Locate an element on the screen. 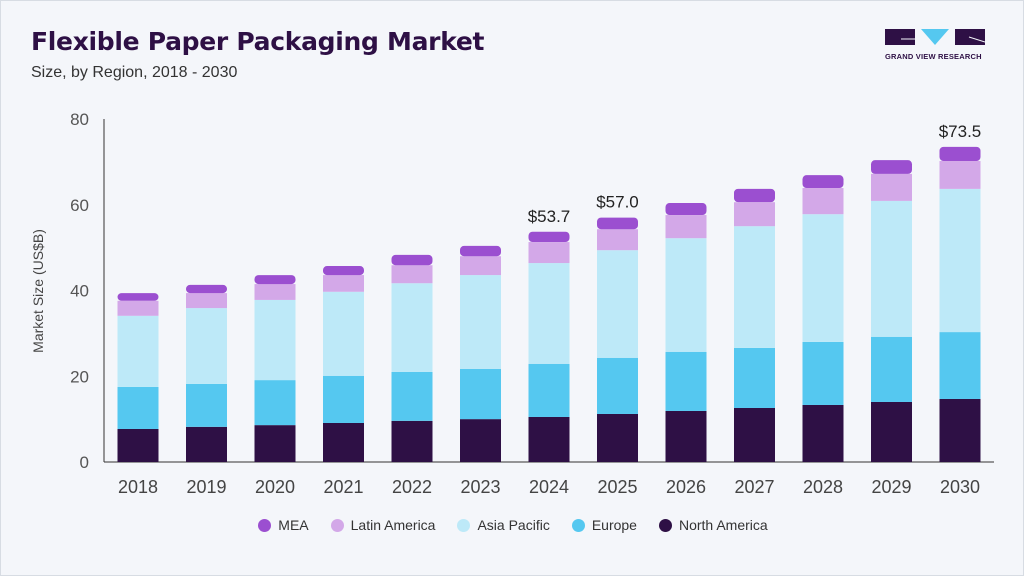  legend-item: Latin America is located at coordinates (383, 525).